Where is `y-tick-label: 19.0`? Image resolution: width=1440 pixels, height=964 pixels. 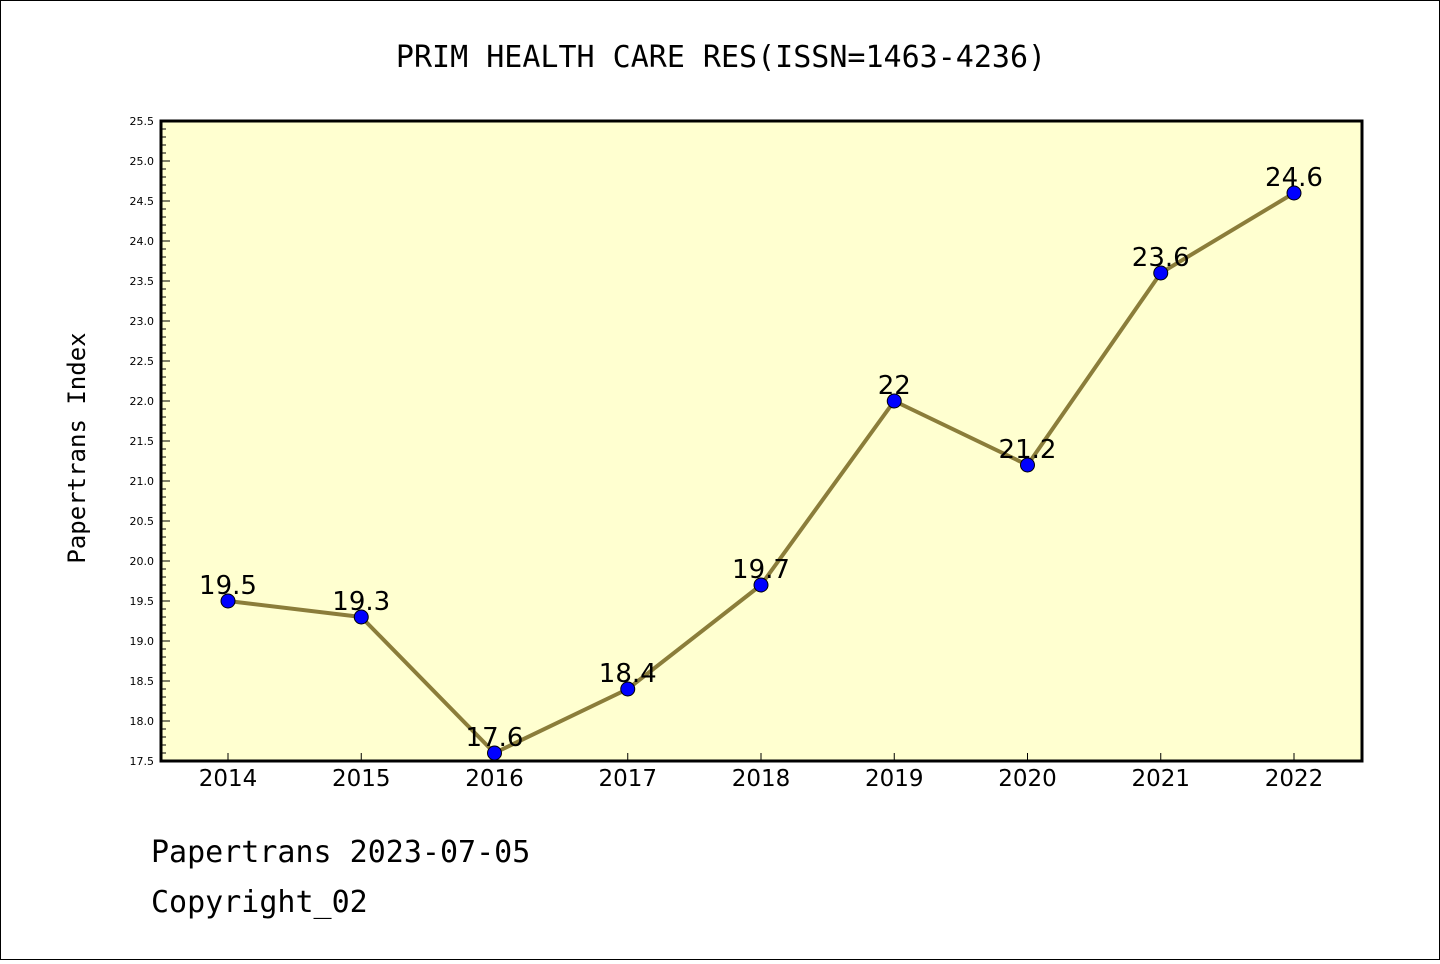 y-tick-label: 19.0 is located at coordinates (142, 641).